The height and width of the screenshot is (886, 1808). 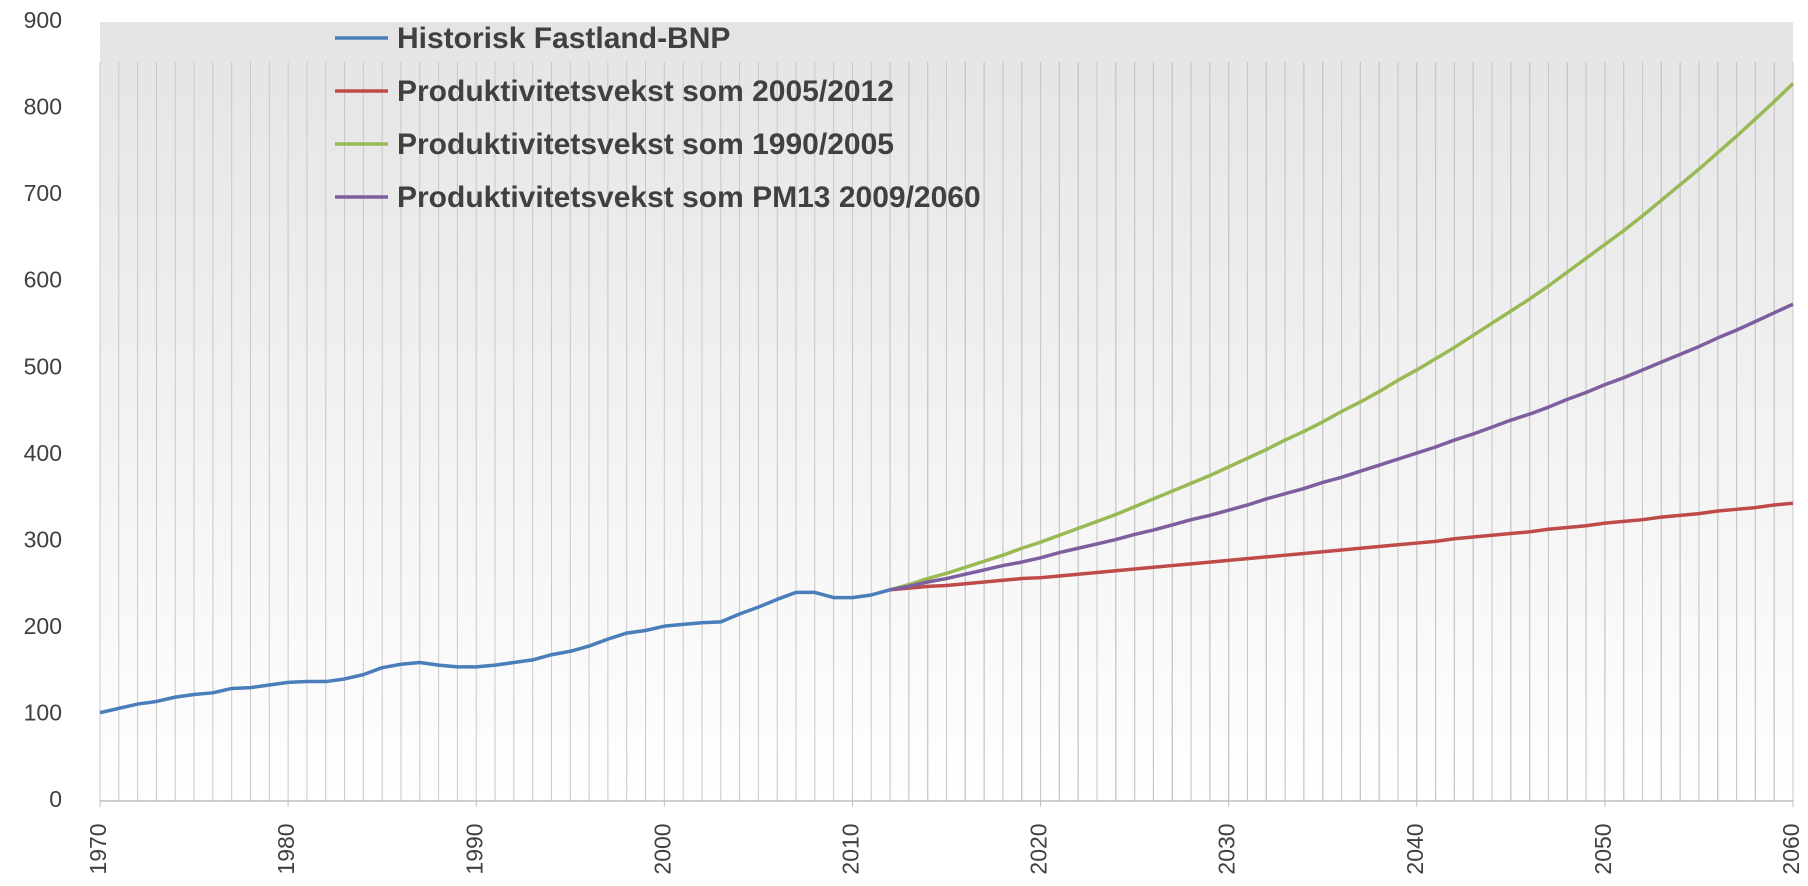 What do you see at coordinates (1791, 848) in the screenshot?
I see `x-tick-label: 2060` at bounding box center [1791, 848].